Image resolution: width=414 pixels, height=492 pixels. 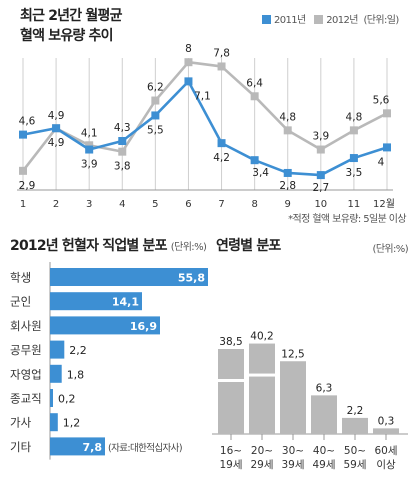 What do you see at coordinates (254, 83) in the screenshot?
I see `data-label-2012: 6,4` at bounding box center [254, 83].